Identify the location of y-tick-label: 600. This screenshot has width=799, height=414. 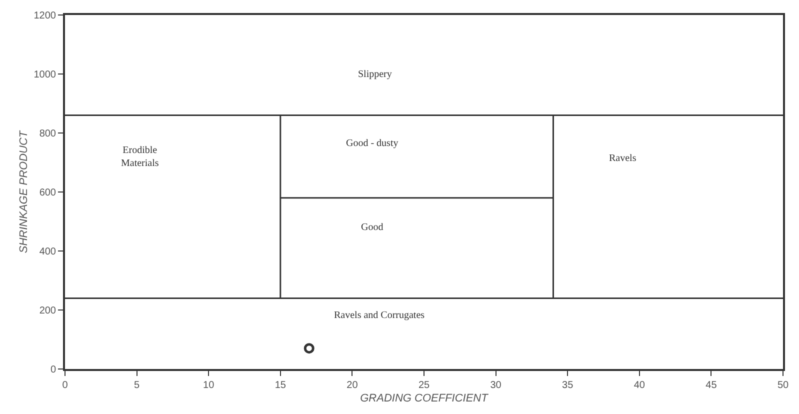
(47, 193).